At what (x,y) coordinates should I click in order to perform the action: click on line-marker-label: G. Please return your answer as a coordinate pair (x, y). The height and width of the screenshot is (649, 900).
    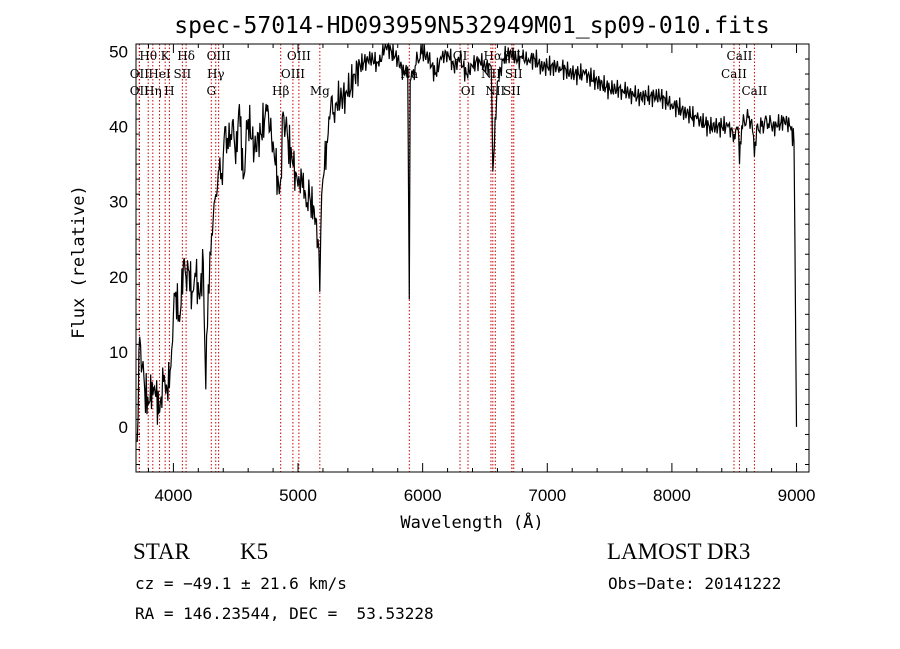
    Looking at the image, I should click on (211, 91).